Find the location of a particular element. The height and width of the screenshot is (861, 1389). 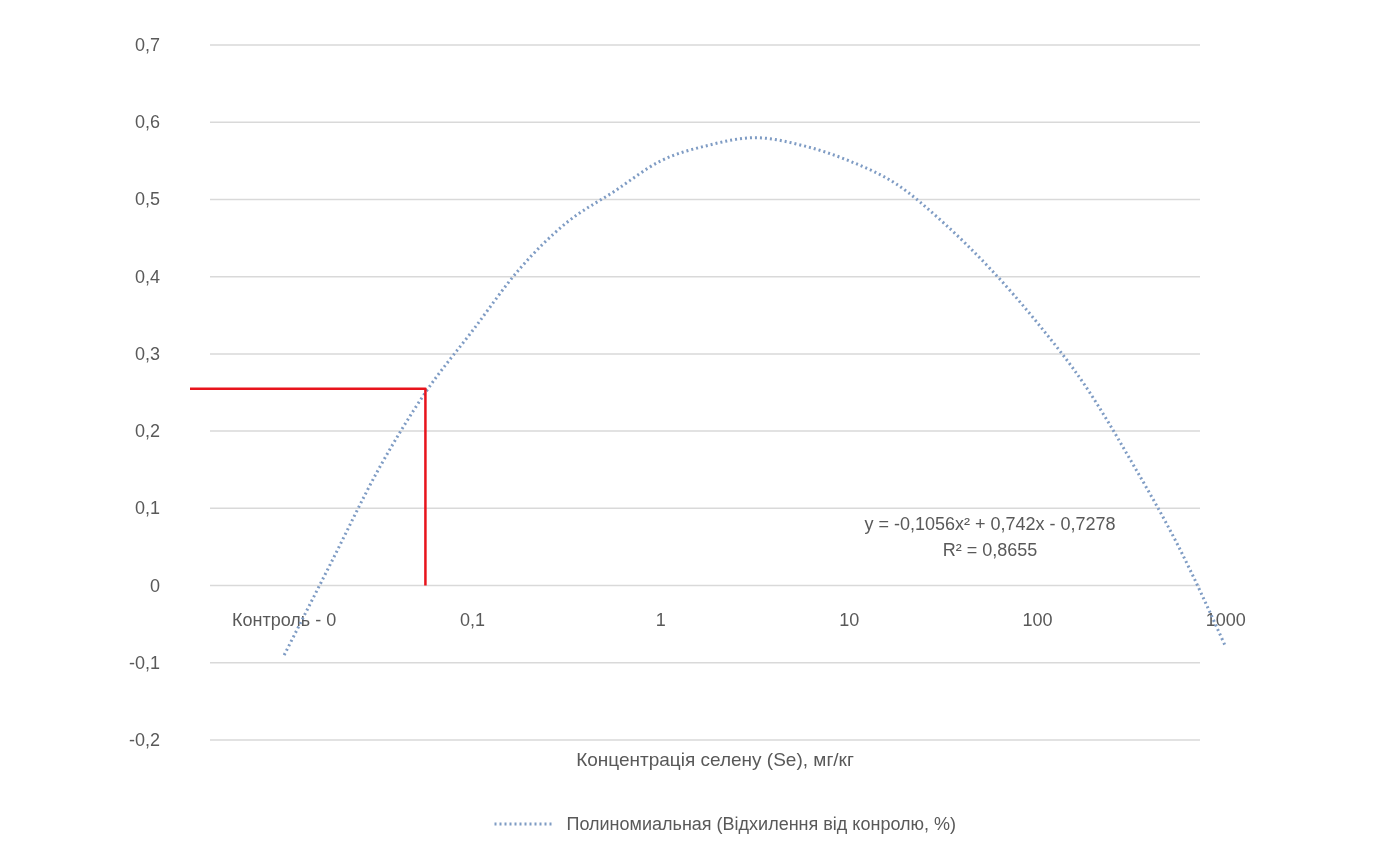

x-tick-label: 0,1 is located at coordinates (472, 619).